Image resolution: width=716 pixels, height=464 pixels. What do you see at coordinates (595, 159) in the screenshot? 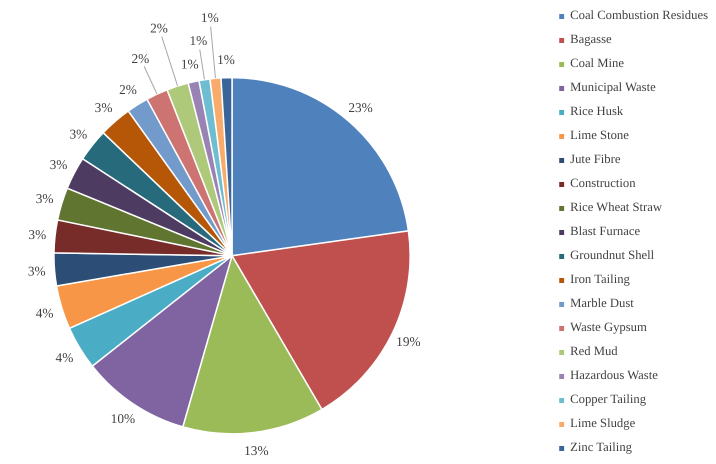
I see `legend-label: Jute Fibre` at bounding box center [595, 159].